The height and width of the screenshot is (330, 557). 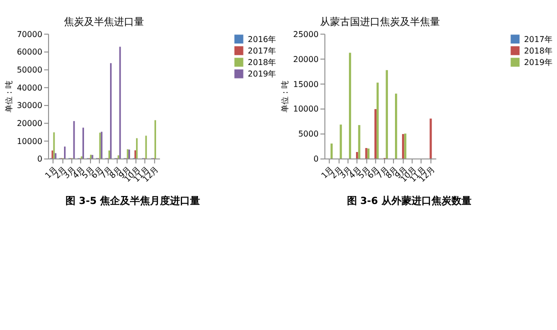 I want to click on legend-label: 2016年, so click(x=262, y=39).